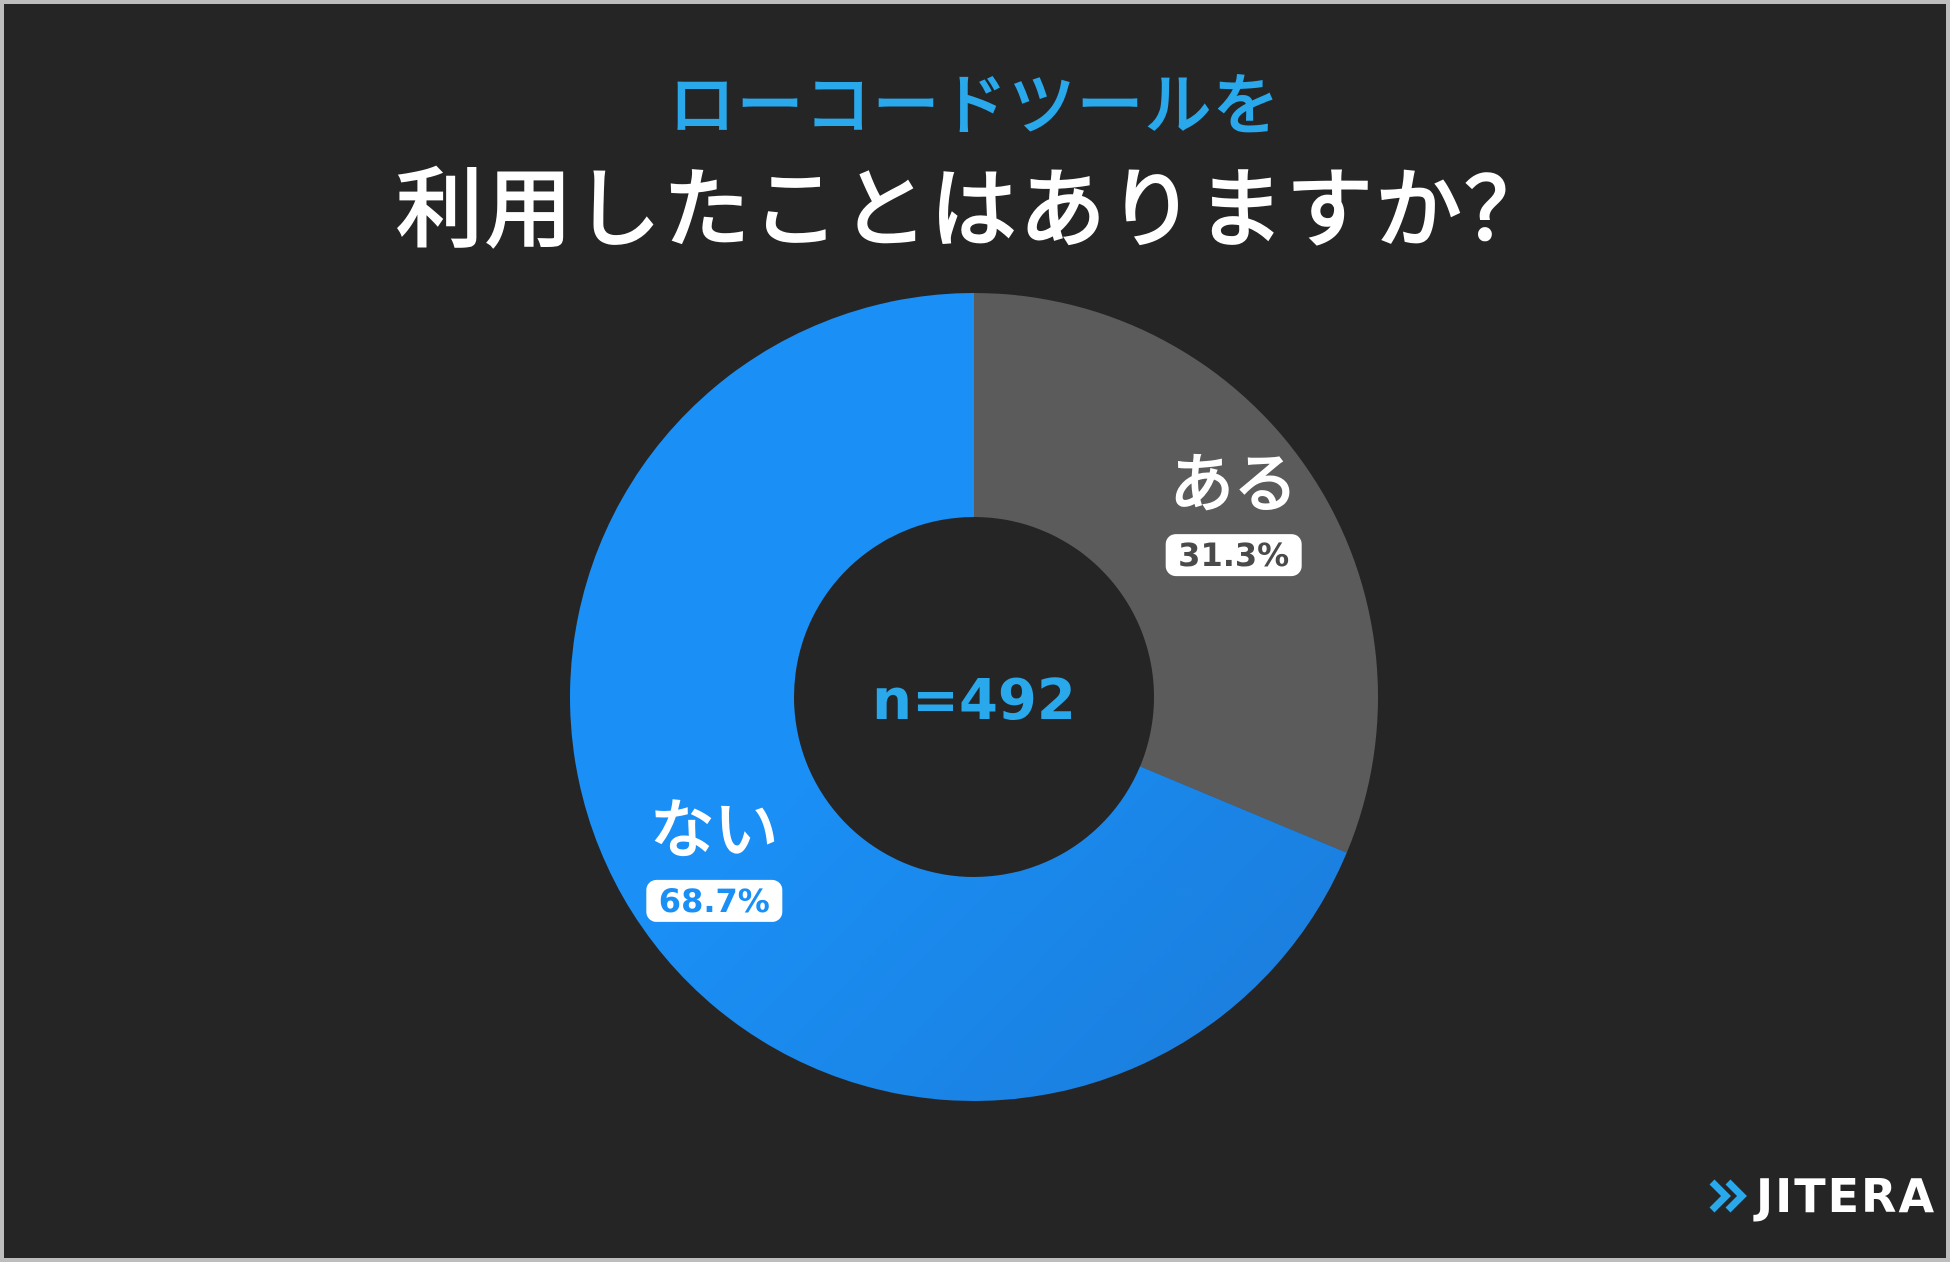 The image size is (1950, 1262). What do you see at coordinates (975, 210) in the screenshot?
I see `chart-title-line2: 利用したことはありますか？` at bounding box center [975, 210].